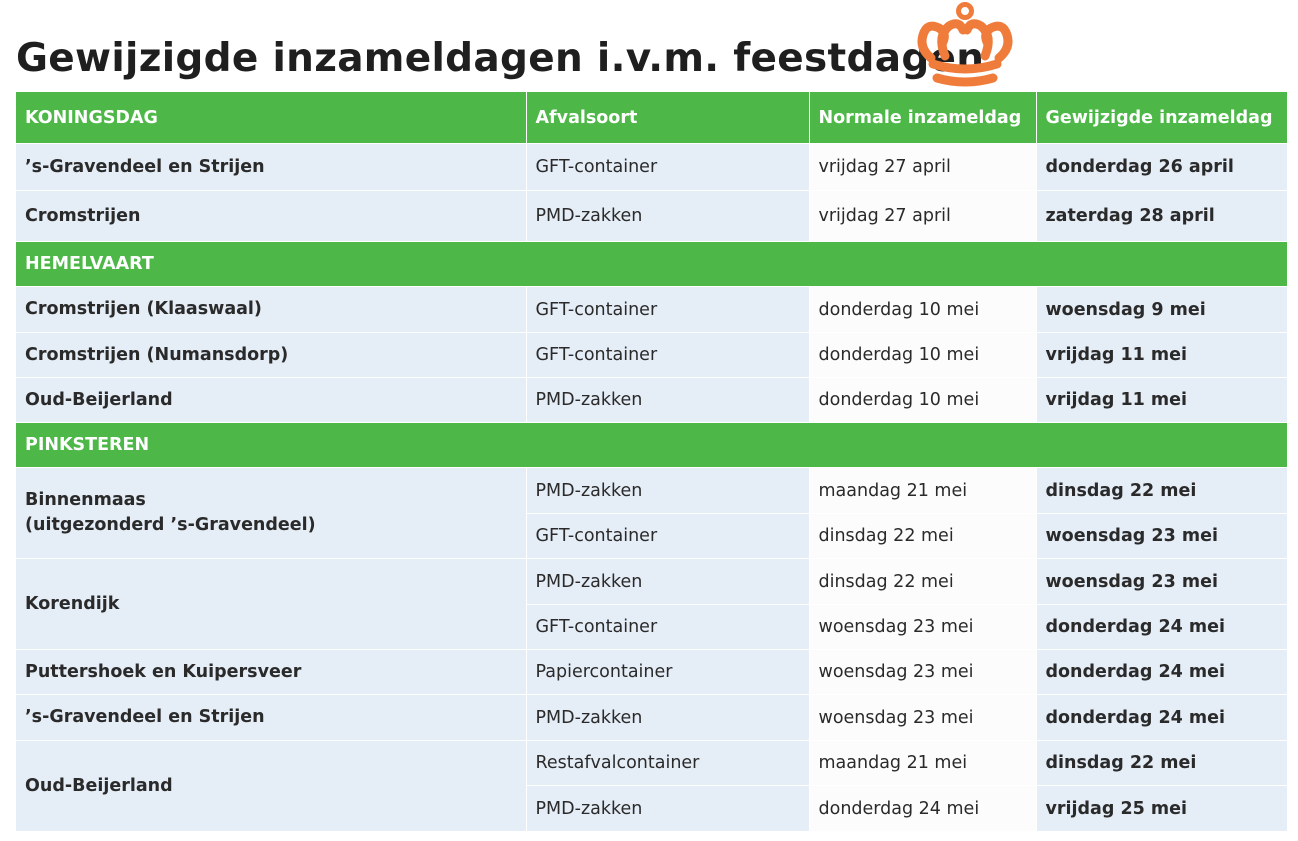 The width and height of the screenshot is (1298, 841). I want to click on location-cell: Binnenmaas (uitgezonderd ’s-Gravendeel), so click(271, 513).